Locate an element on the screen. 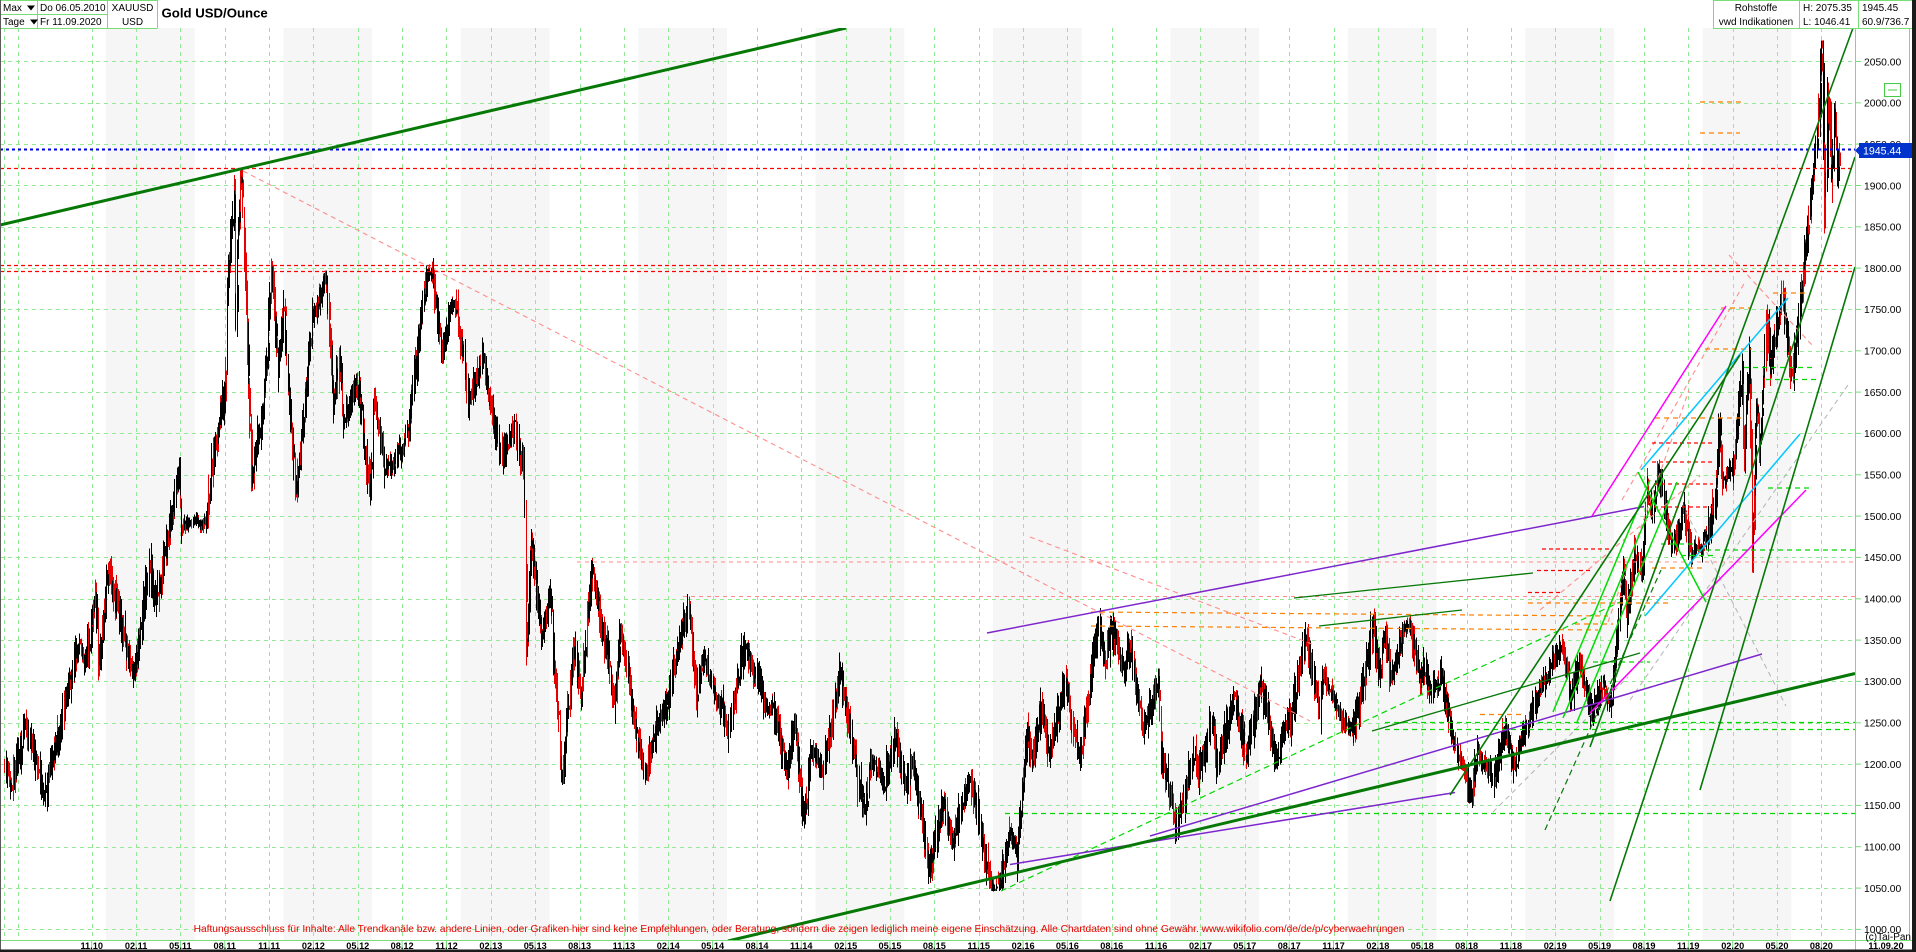 The image size is (1916, 952). svg-text: 1700.00 is located at coordinates (1882, 352).